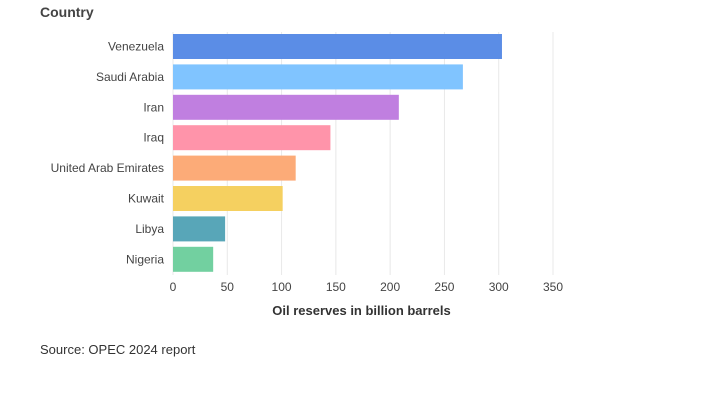 Image resolution: width=720 pixels, height=410 pixels. What do you see at coordinates (337, 46) in the screenshot?
I see `bar-venezuela` at bounding box center [337, 46].